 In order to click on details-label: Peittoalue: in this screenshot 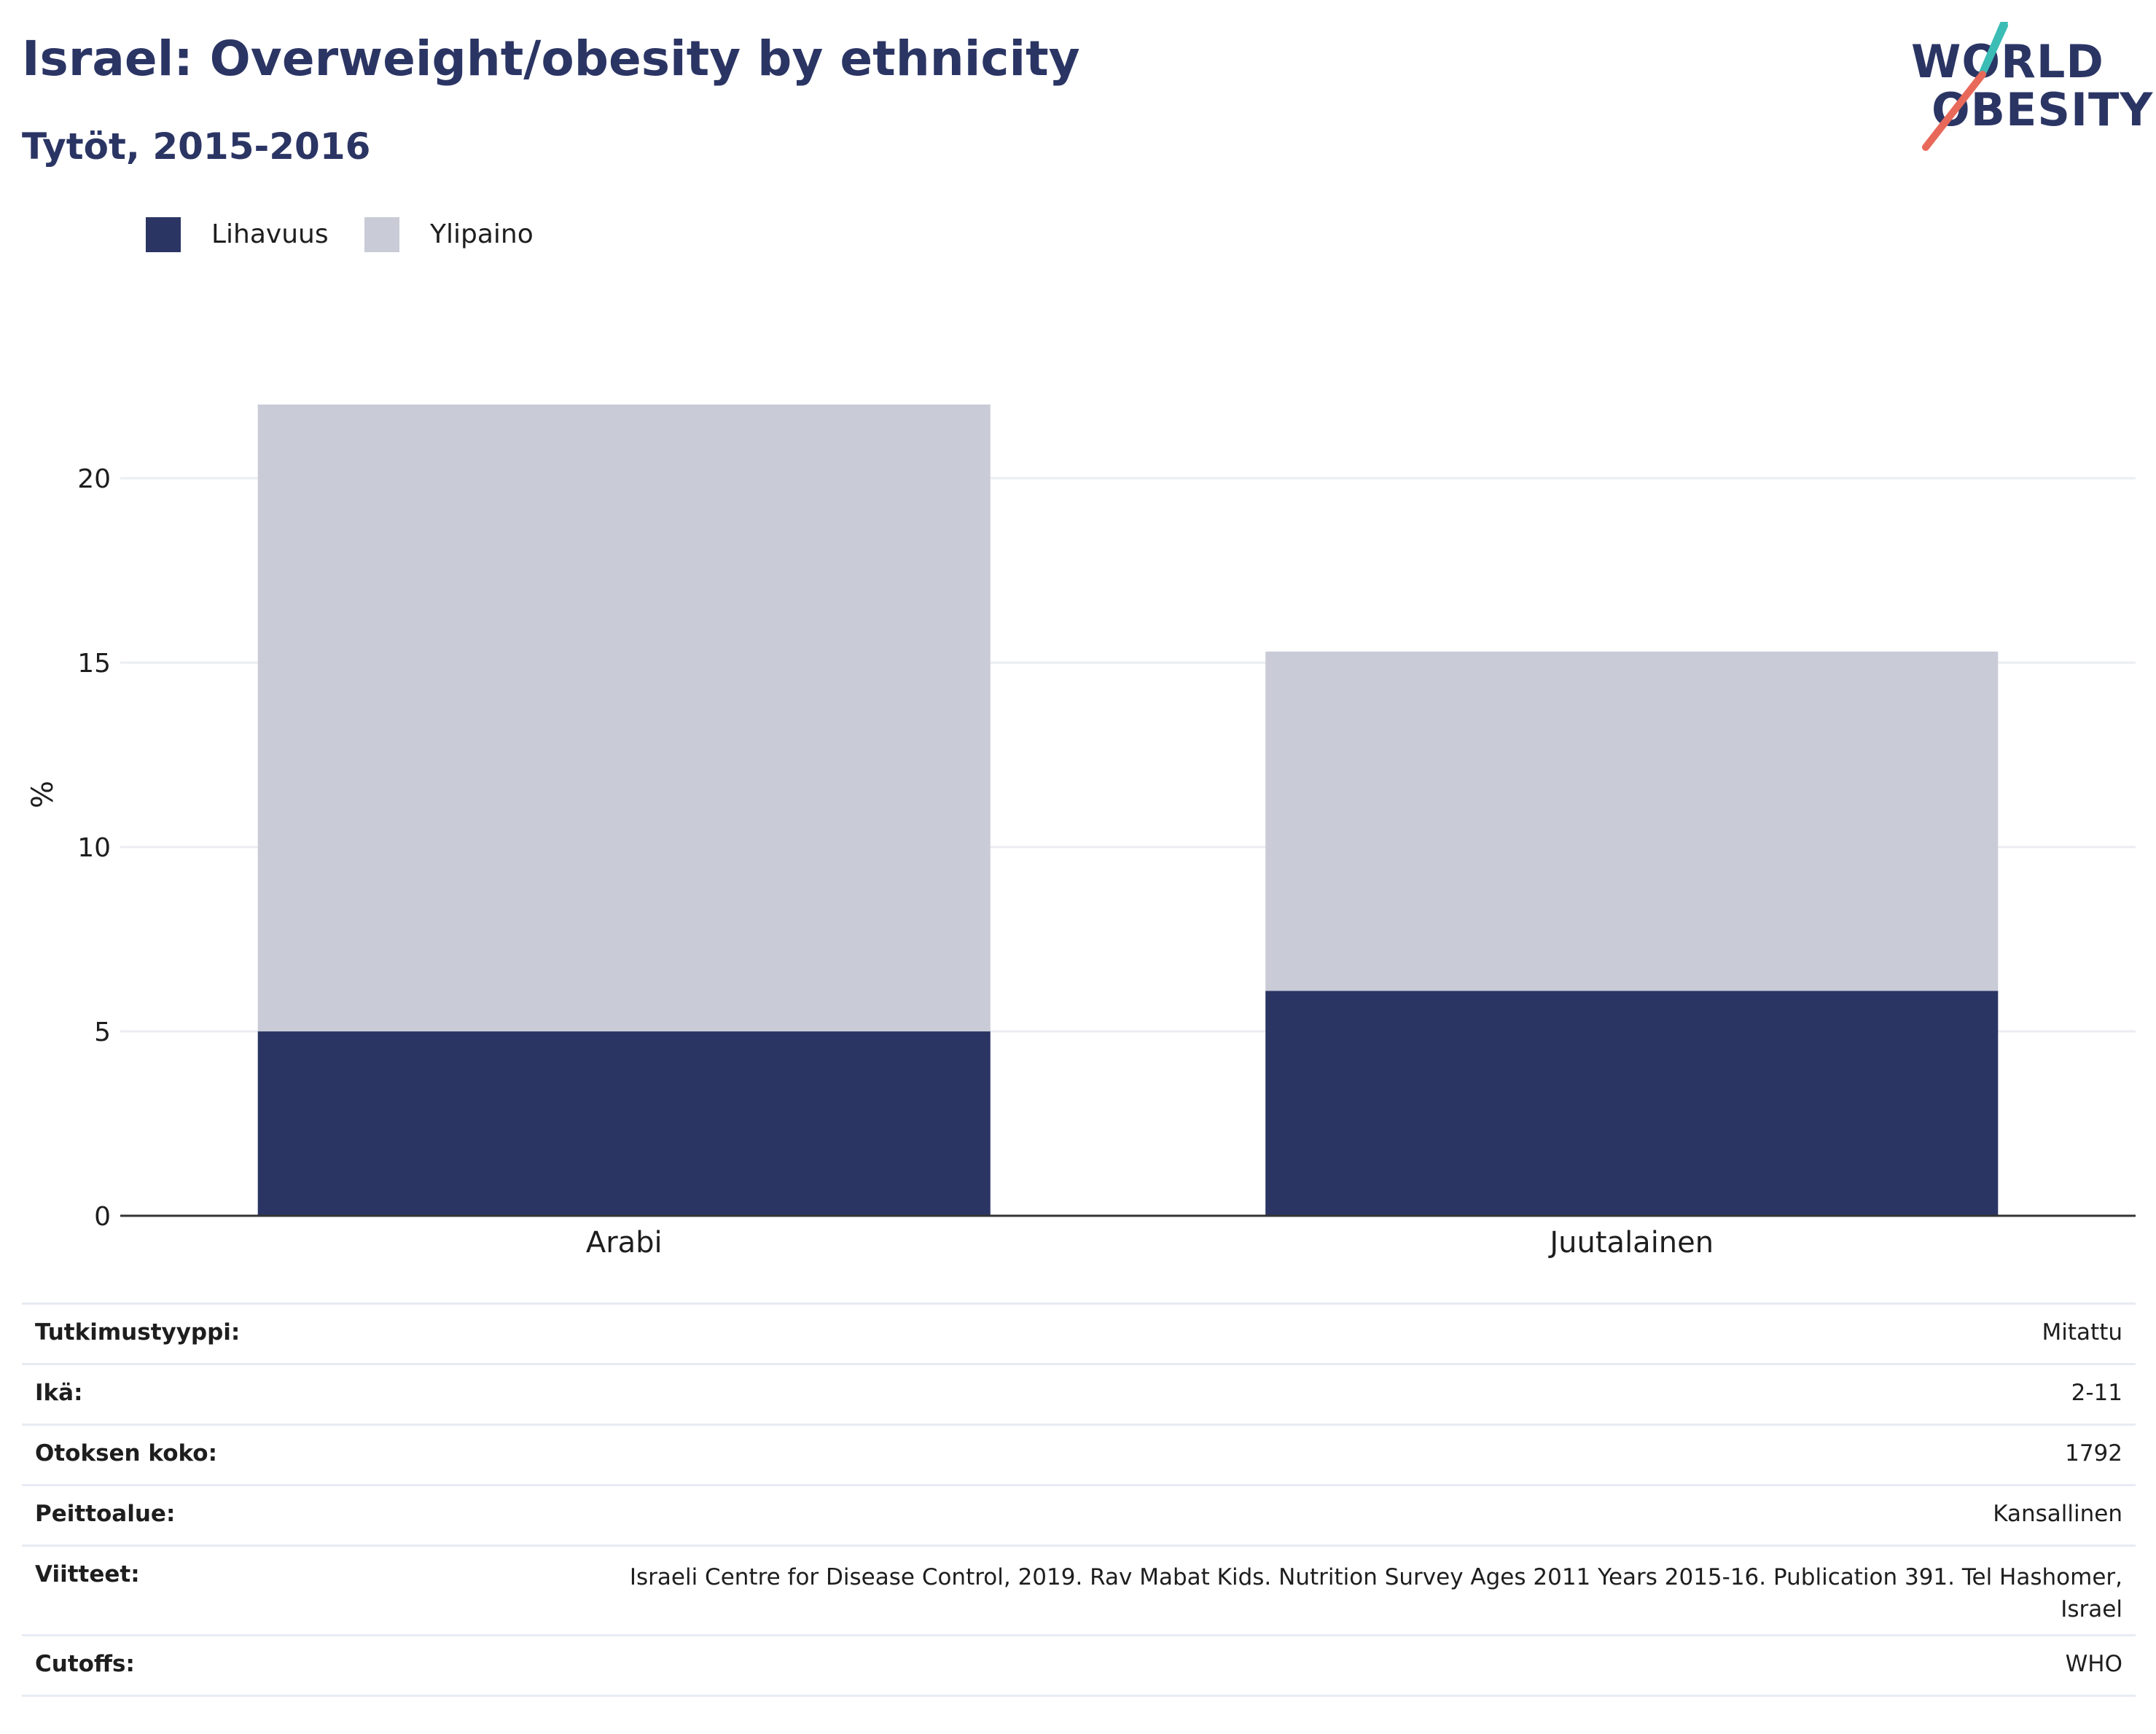, I will do `click(105, 1514)`.